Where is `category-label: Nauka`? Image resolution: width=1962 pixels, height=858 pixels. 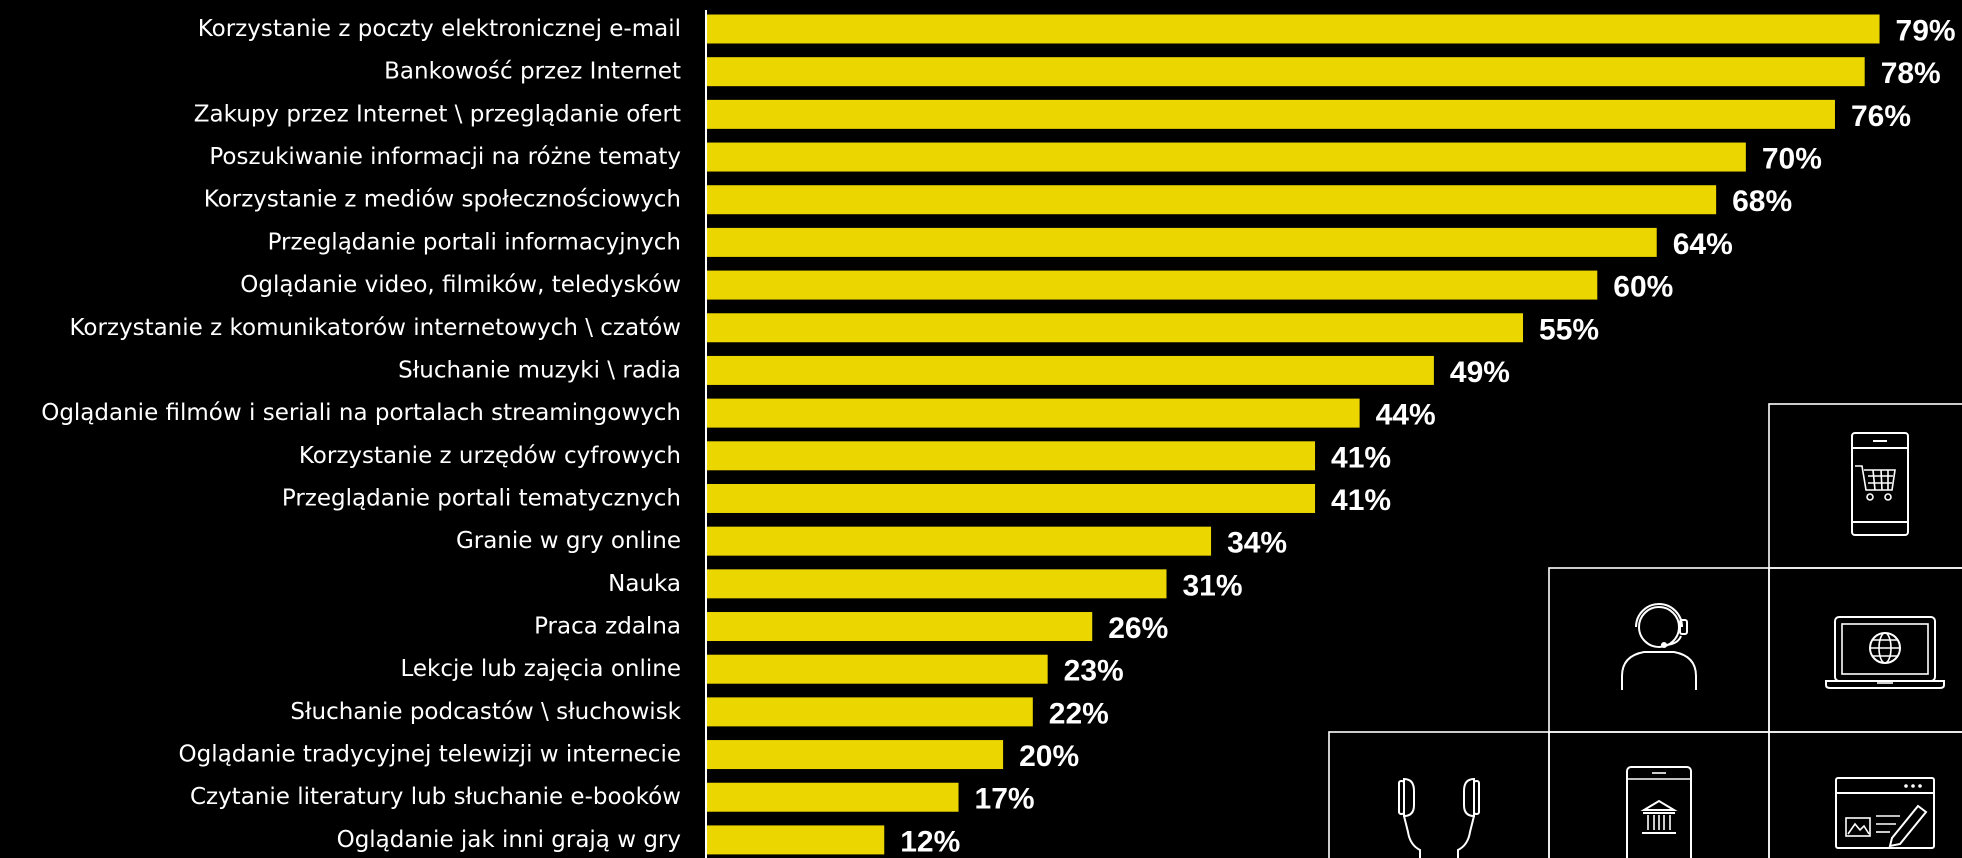 category-label: Nauka is located at coordinates (644, 584).